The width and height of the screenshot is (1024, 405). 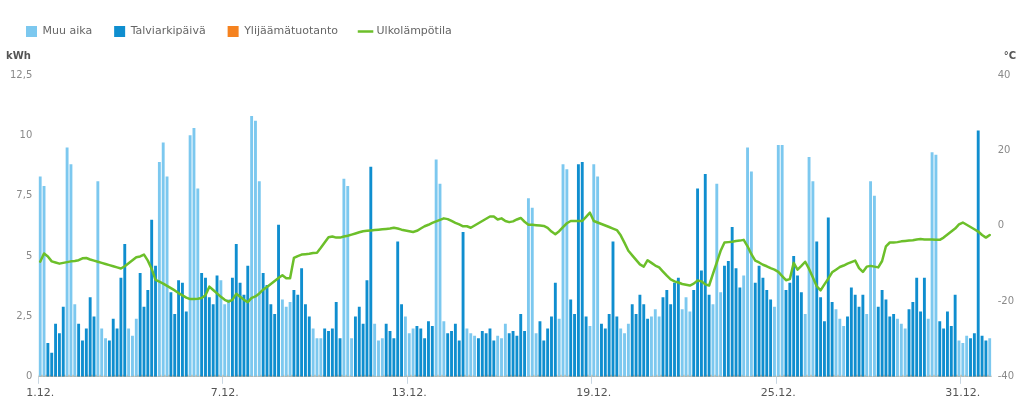 I want to click on y2-axis-title: °C, so click(x=1009, y=55).